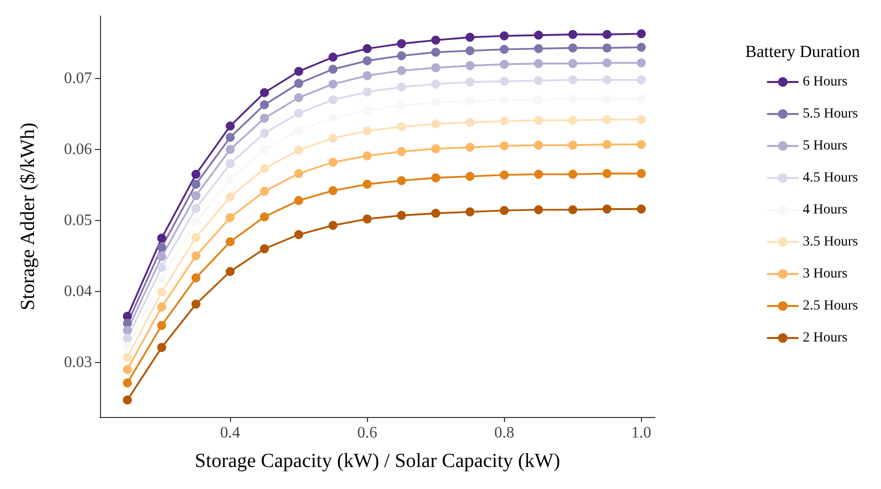 Image resolution: width=881 pixels, height=489 pixels. Describe the element at coordinates (367, 433) in the screenshot. I see `x-tick-label: 0.6` at that location.